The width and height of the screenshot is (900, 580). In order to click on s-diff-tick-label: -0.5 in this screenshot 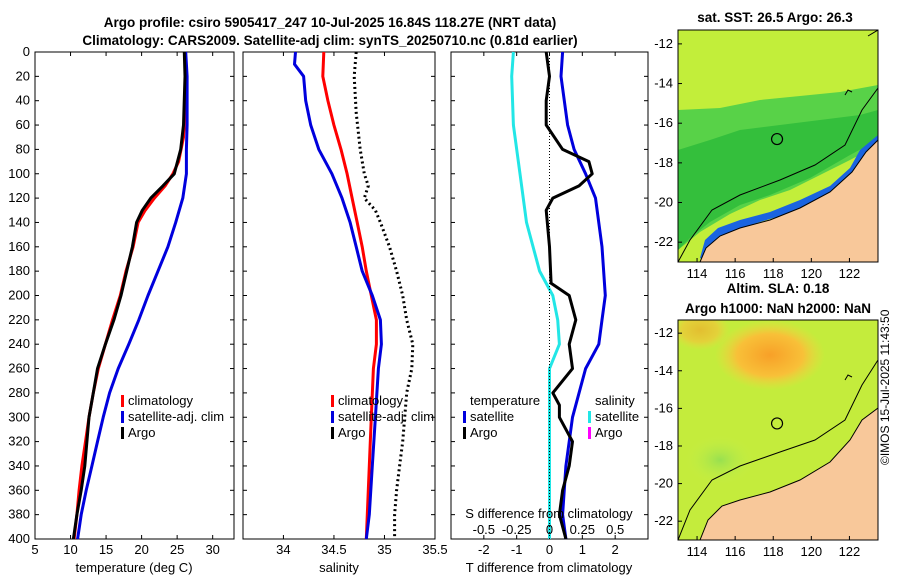, I will do `click(484, 529)`.